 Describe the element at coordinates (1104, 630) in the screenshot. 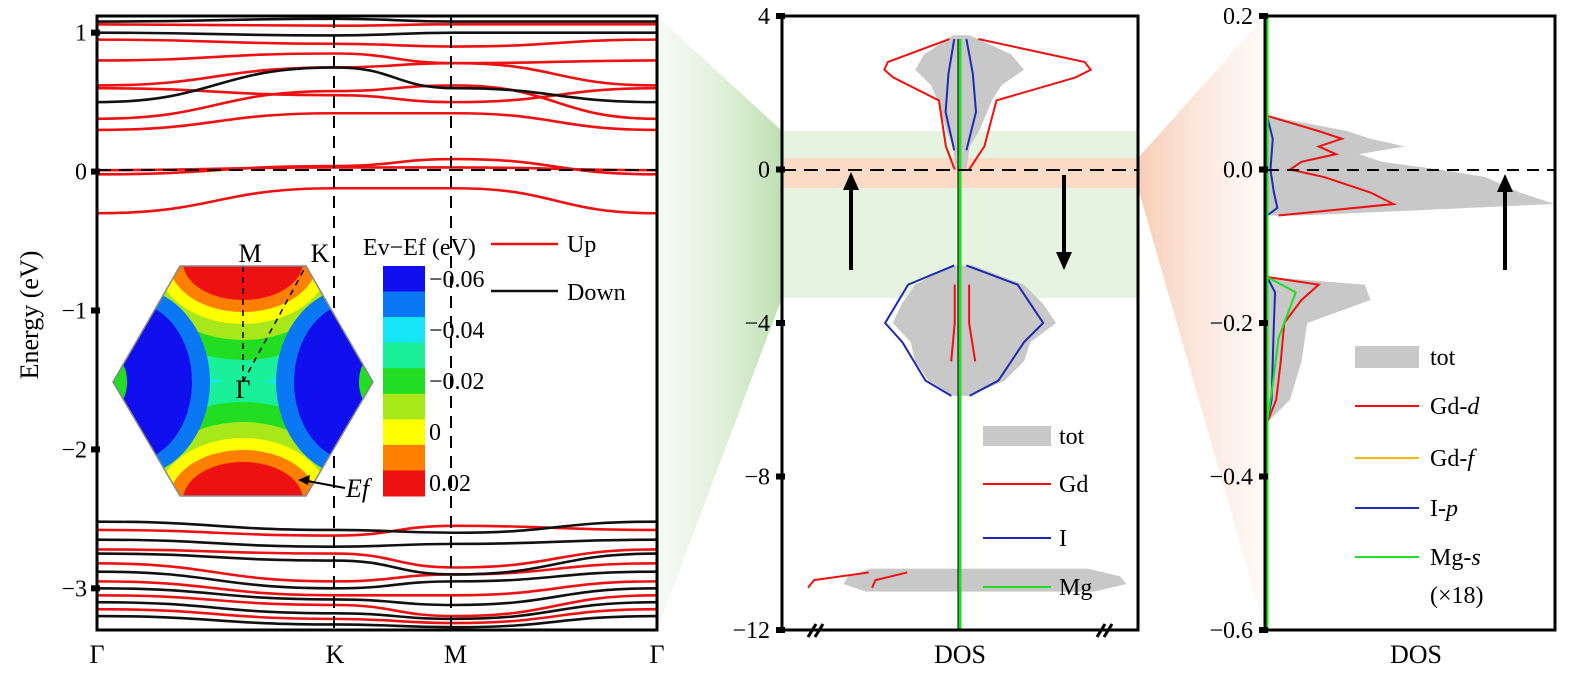

I see `axis-break-right` at that location.